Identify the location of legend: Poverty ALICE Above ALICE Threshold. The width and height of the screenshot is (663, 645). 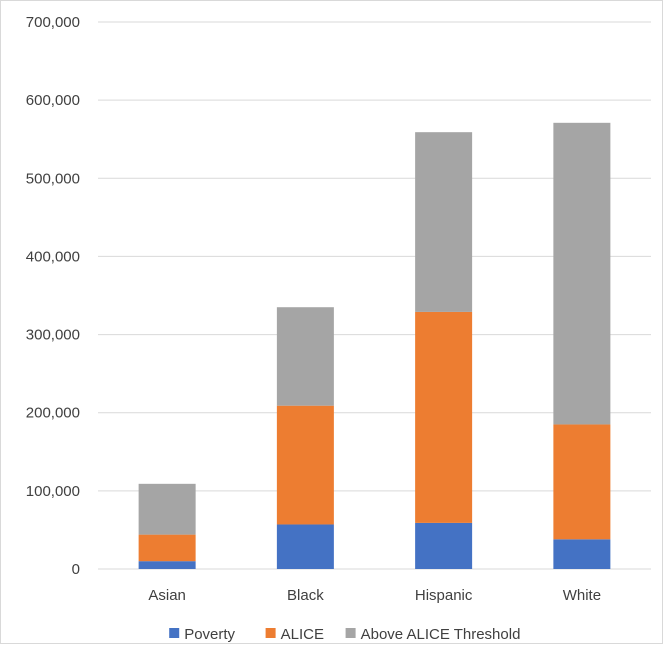
(344, 634).